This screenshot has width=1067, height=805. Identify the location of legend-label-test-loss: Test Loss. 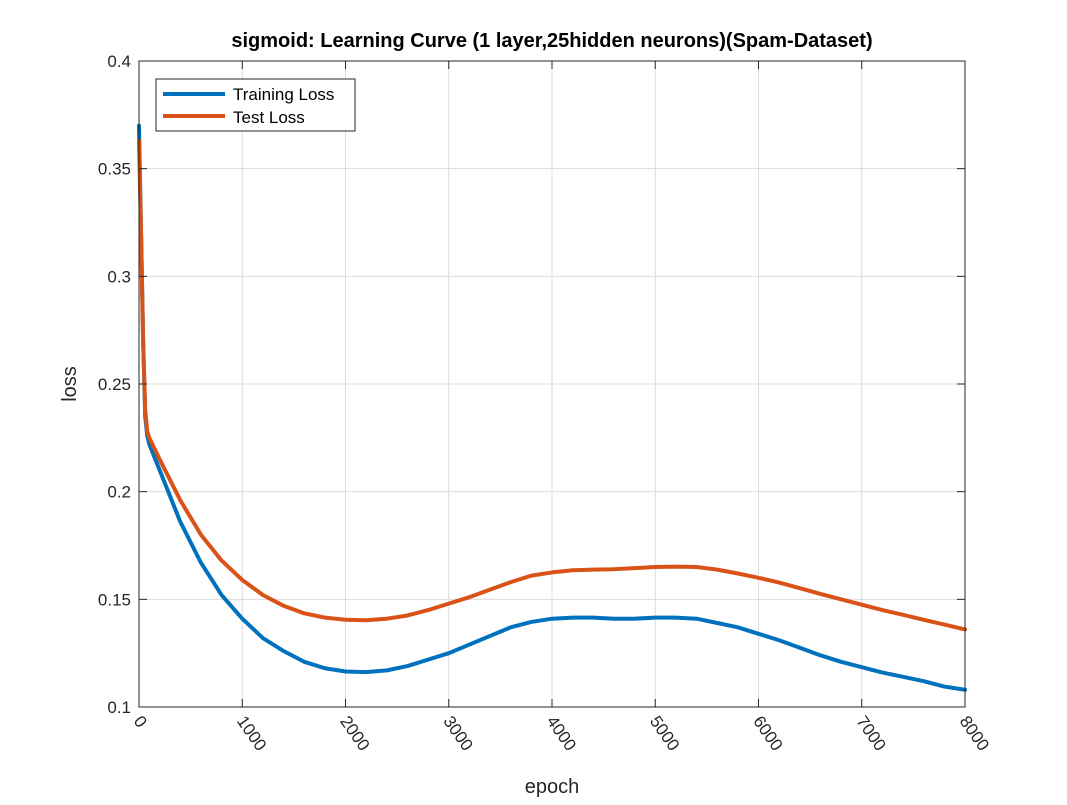
(269, 117).